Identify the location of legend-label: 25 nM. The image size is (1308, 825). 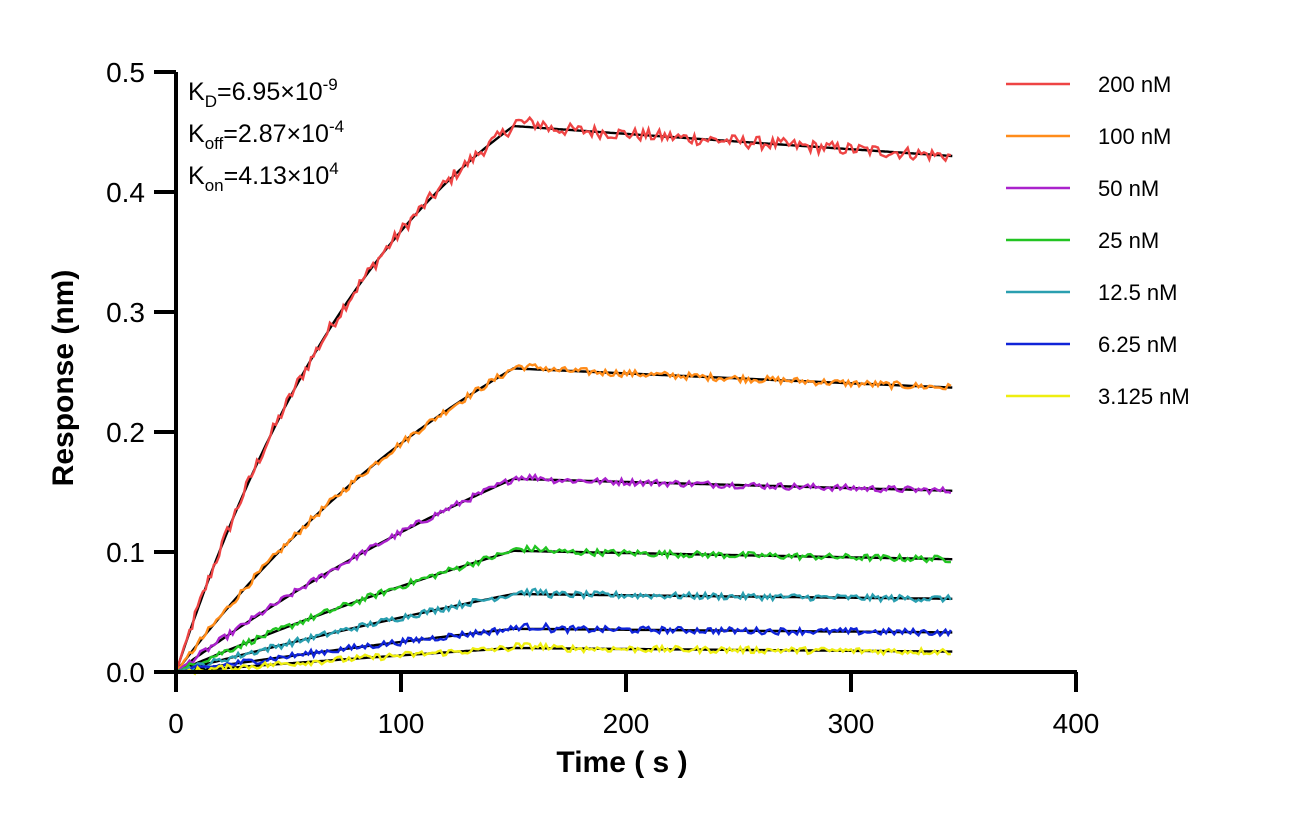
(1128, 240).